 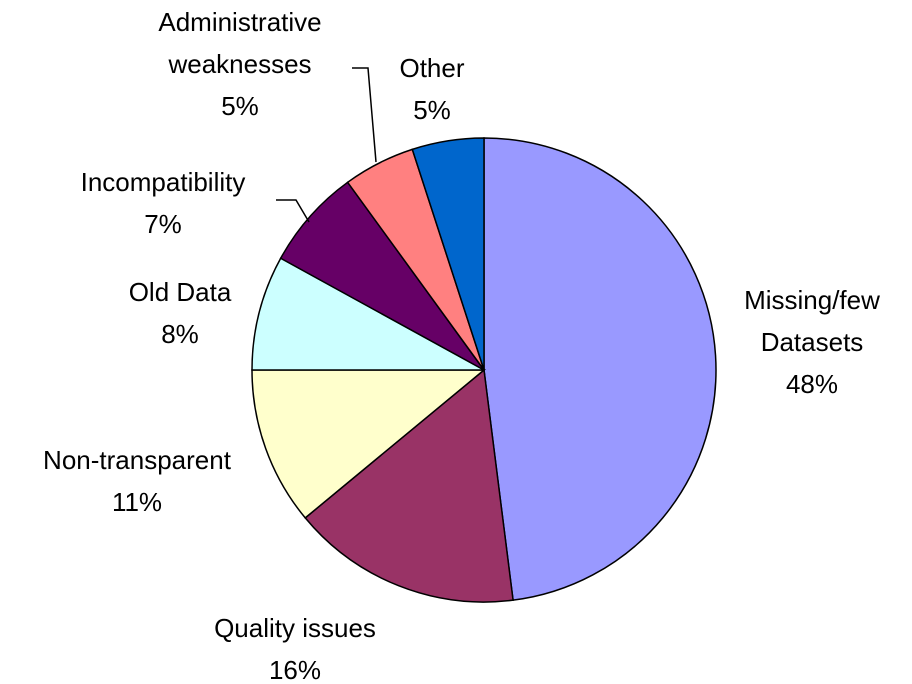 I want to click on category-name: Quality issues, so click(x=295, y=628).